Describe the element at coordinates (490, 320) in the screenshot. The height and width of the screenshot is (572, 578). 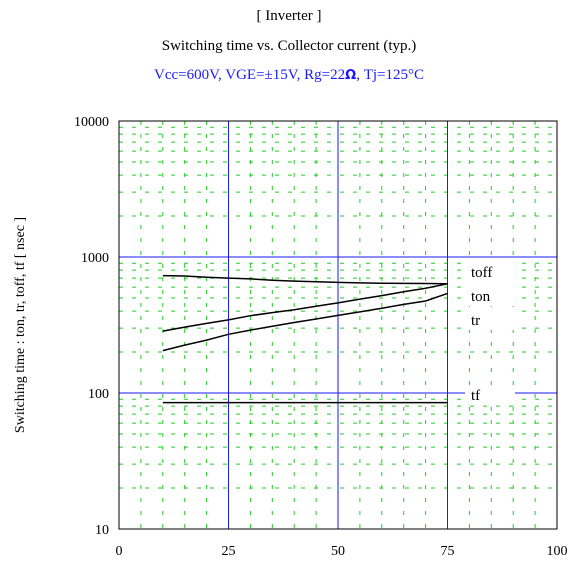
I see `series-label-bg-tr` at that location.